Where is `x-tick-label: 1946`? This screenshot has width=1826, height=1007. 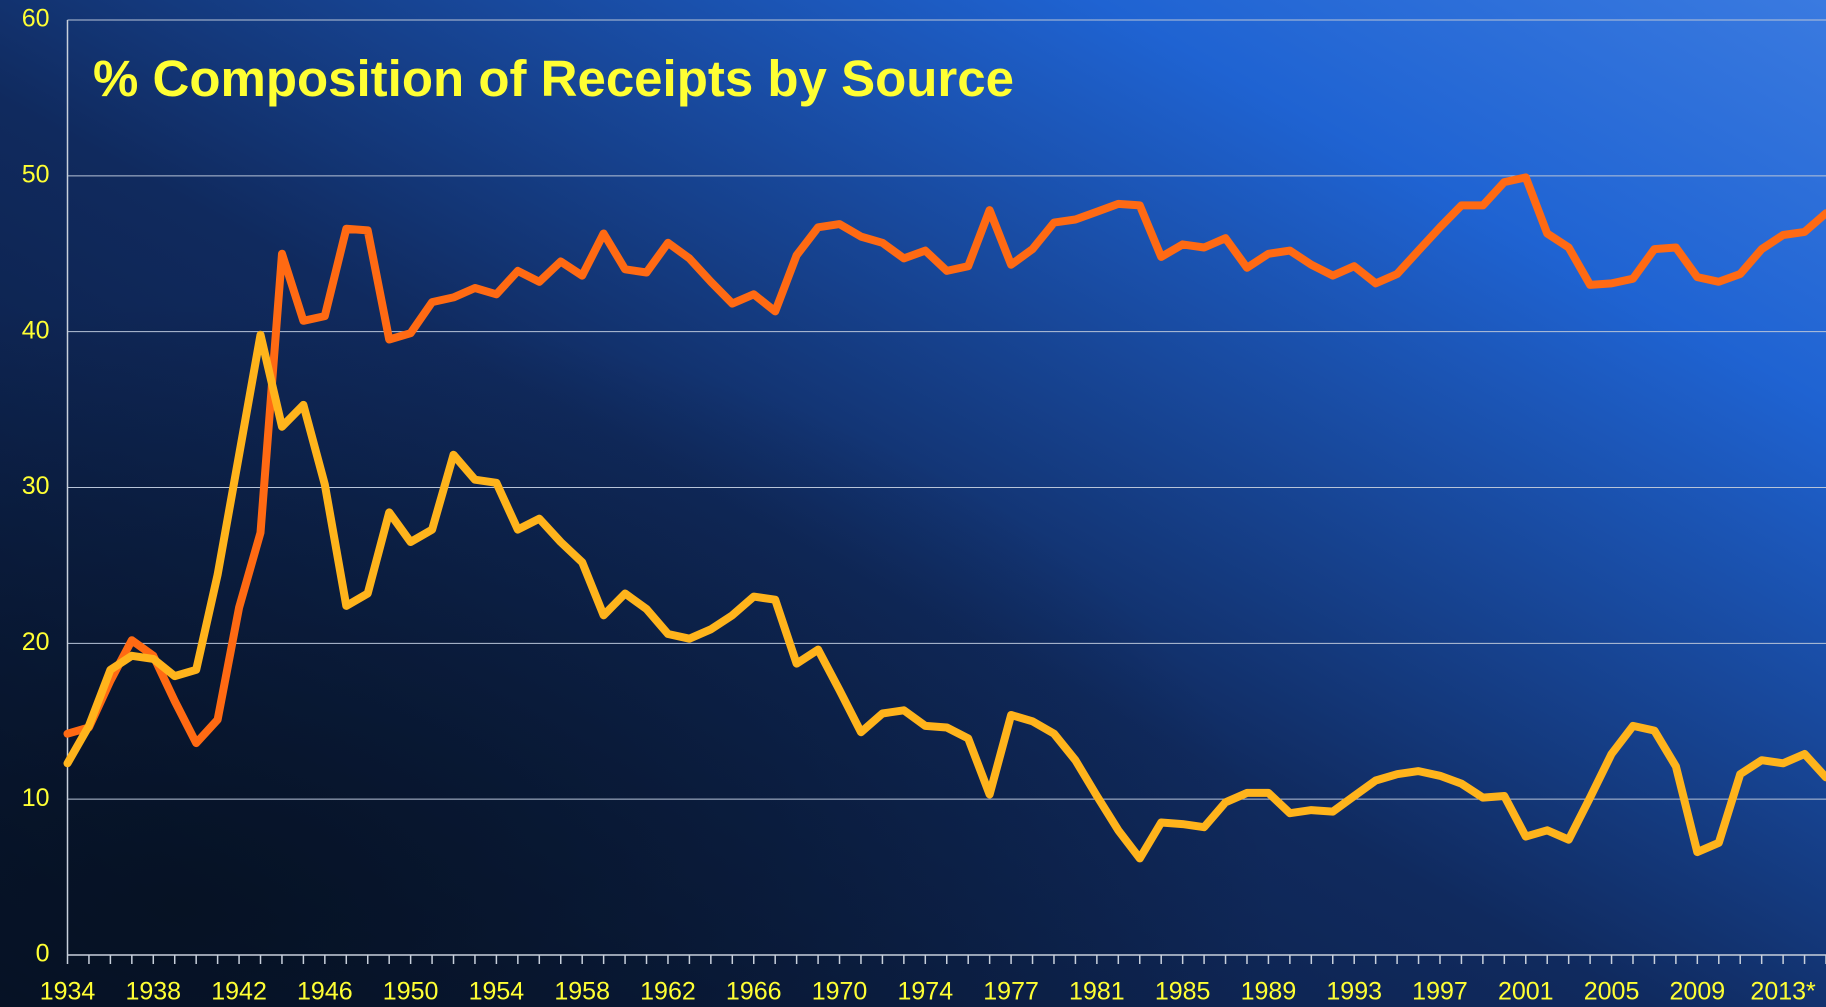
x-tick-label: 1946 is located at coordinates (325, 992).